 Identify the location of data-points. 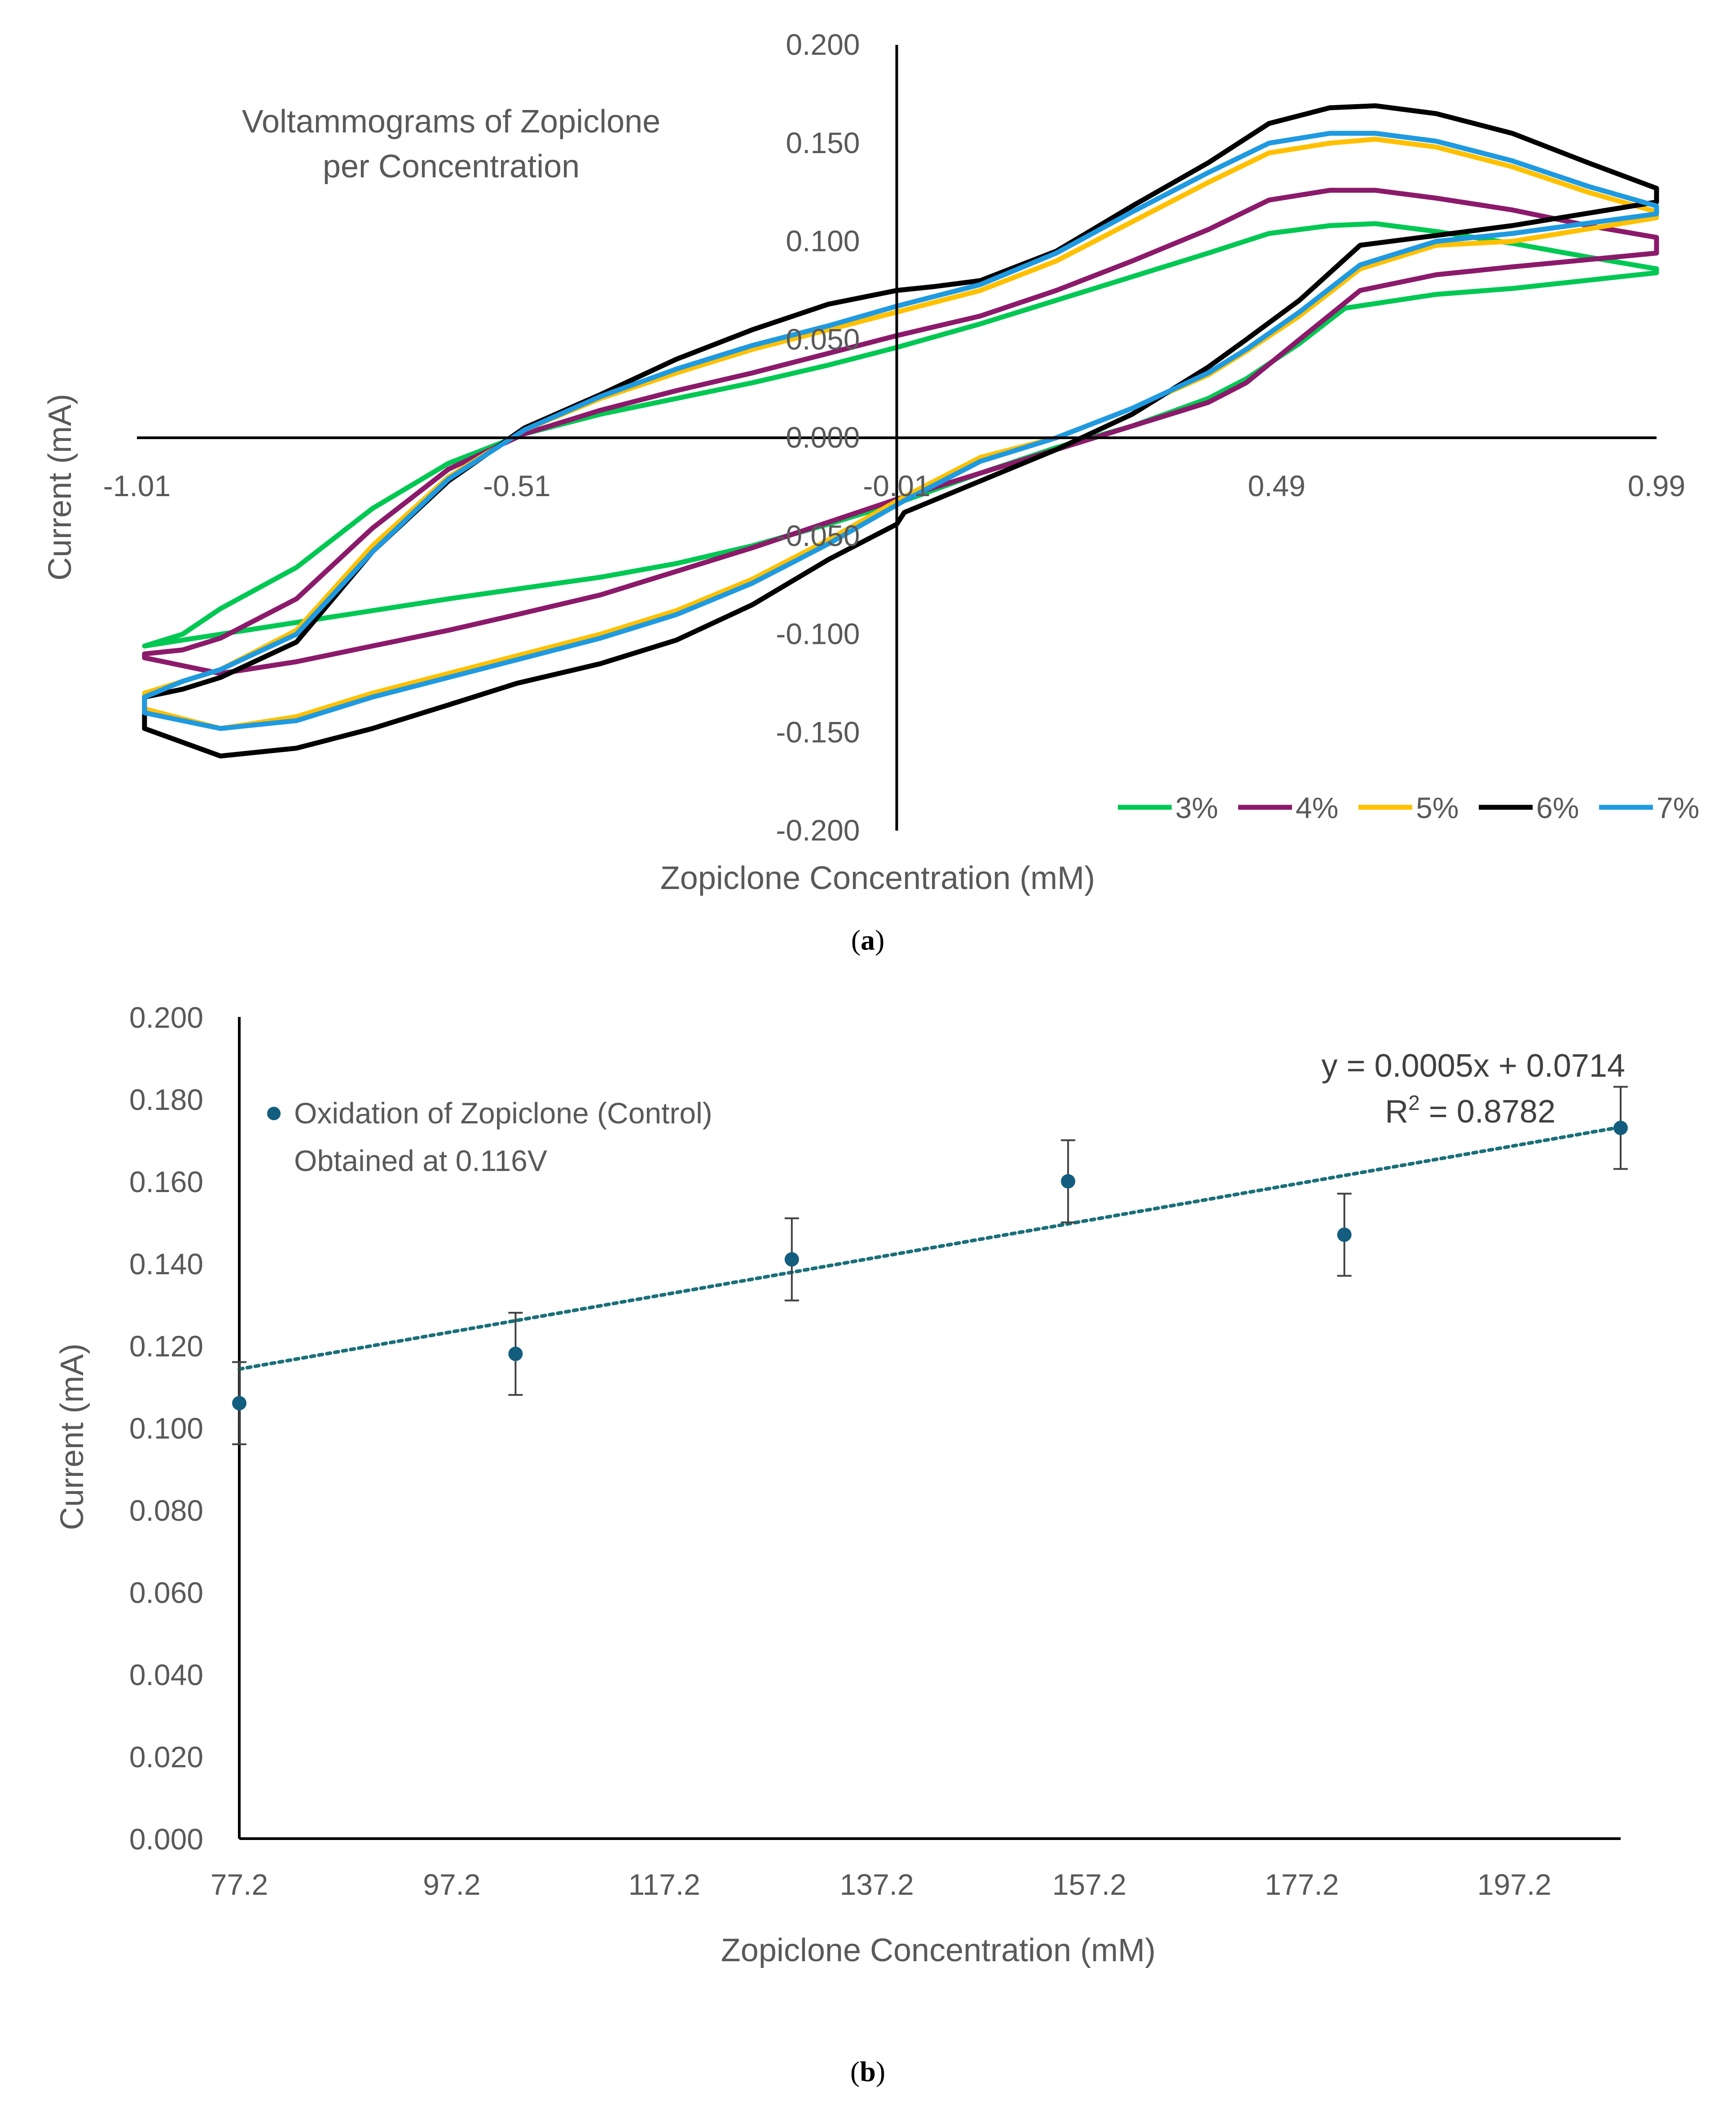
(930, 1265).